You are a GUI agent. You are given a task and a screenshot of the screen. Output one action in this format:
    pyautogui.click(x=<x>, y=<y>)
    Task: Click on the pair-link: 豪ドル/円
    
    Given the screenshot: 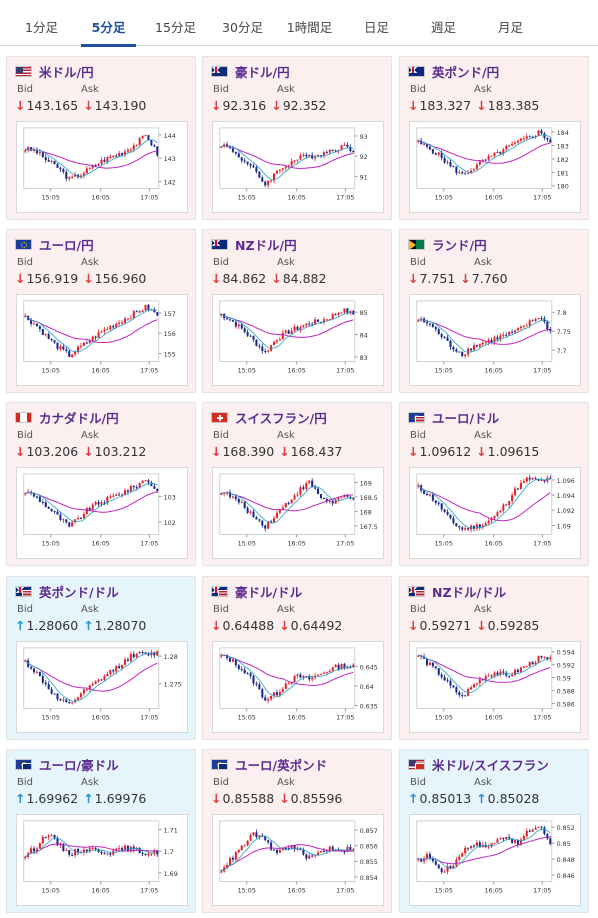 What is the action you would take?
    pyautogui.click(x=262, y=72)
    